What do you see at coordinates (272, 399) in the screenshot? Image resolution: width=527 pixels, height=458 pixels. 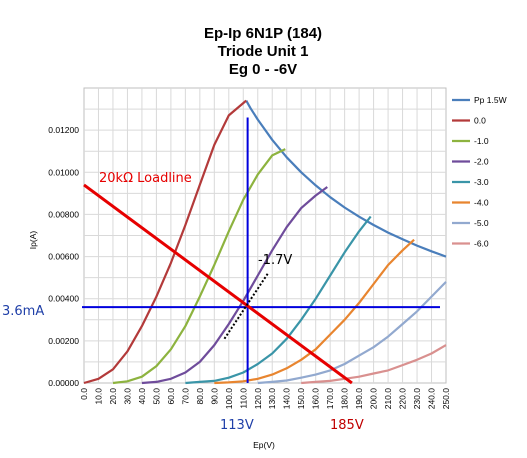 I see `x-tick-label: 130.0` at bounding box center [272, 399].